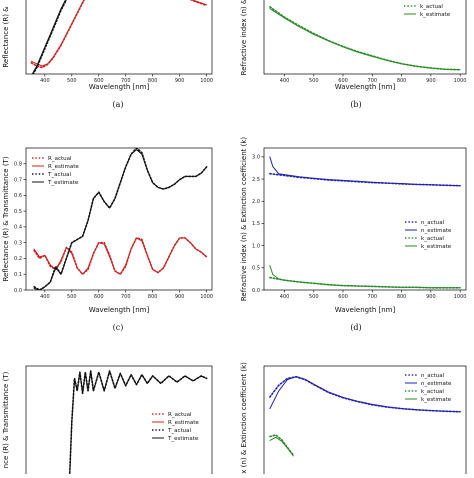 This screenshot has width=474, height=478. What do you see at coordinates (6, 37) in the screenshot?
I see `y-axis-label: Reflectance (R) &` at bounding box center [6, 37].